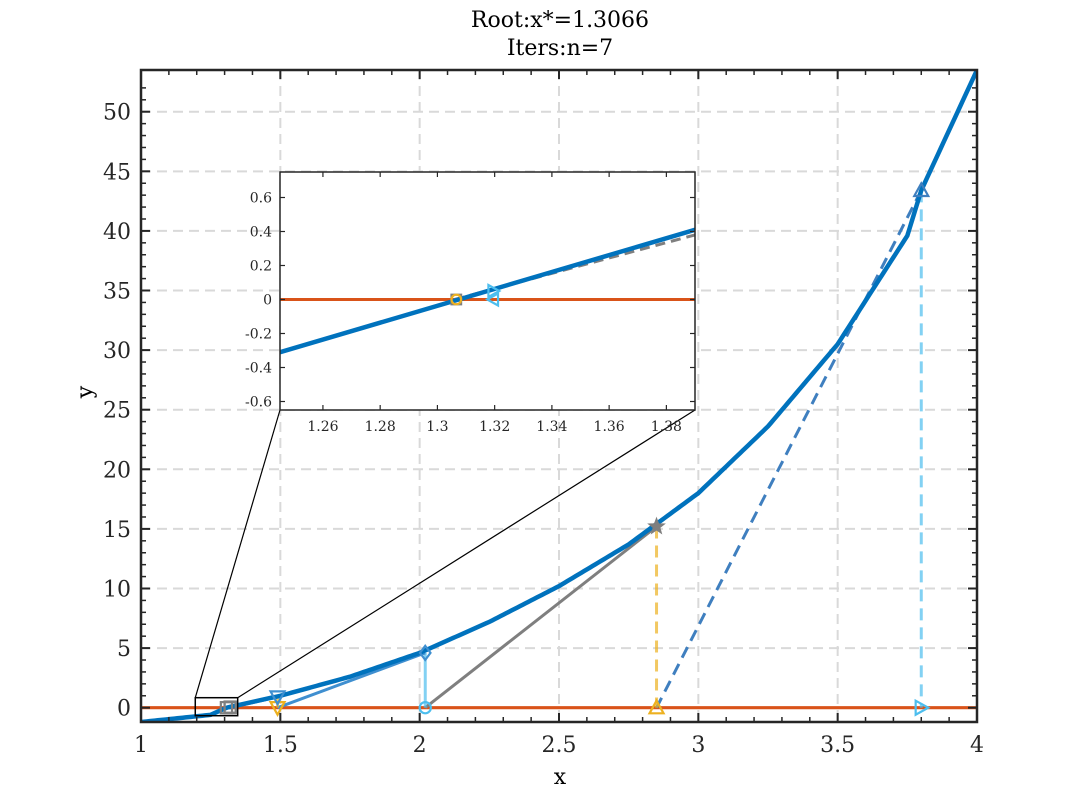  I want to click on inset-data-layer, so click(487, 291).